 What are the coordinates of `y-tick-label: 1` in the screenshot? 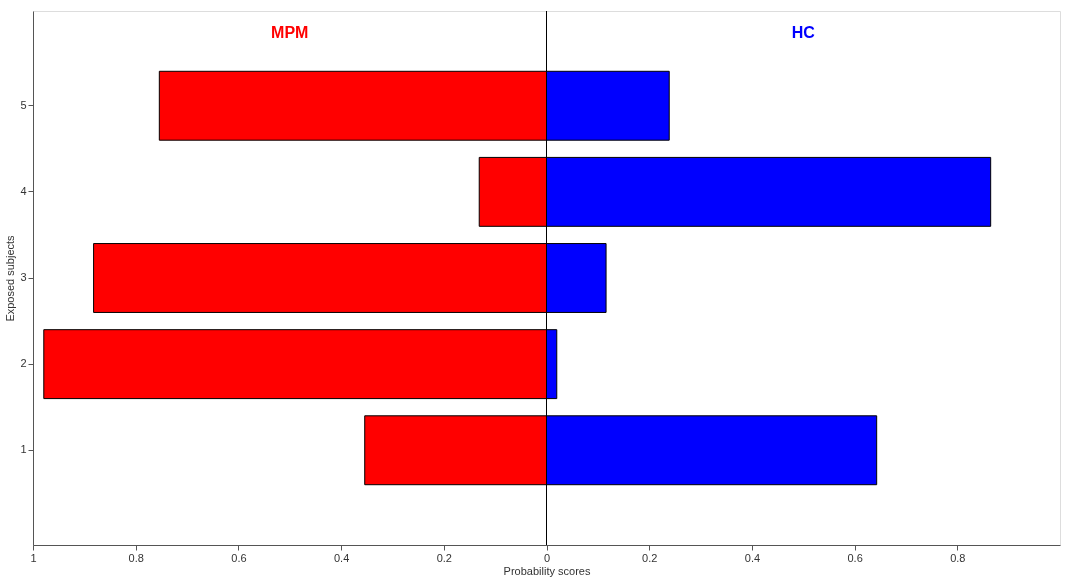 It's located at (23, 449).